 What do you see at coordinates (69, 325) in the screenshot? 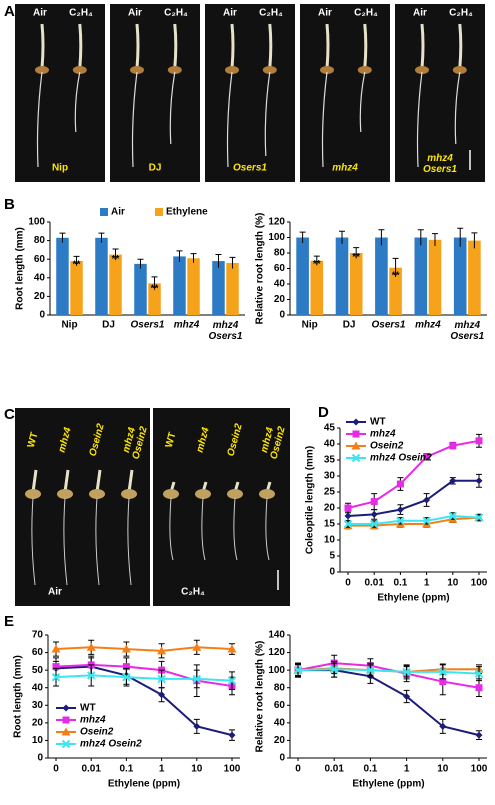
I see `x-tick-label: Nip` at bounding box center [69, 325].